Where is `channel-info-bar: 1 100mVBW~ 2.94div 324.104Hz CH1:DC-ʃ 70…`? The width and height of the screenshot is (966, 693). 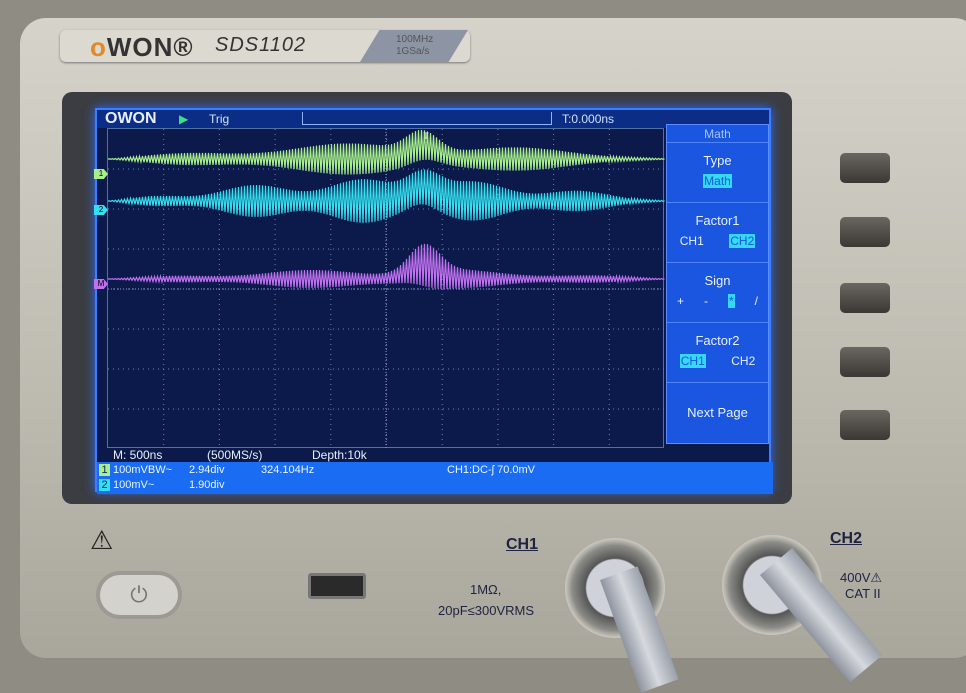
channel-info-bar: 1 100mVBW~ 2.94div 324.104Hz CH1:DC-ʃ 70… is located at coordinates (435, 478).